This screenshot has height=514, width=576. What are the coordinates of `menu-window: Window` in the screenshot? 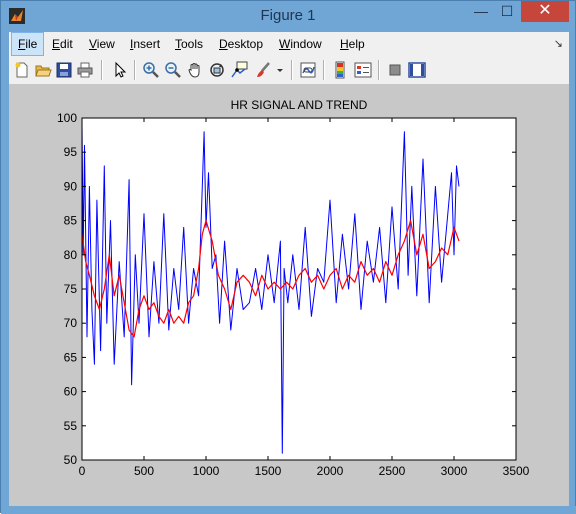 It's located at (300, 44).